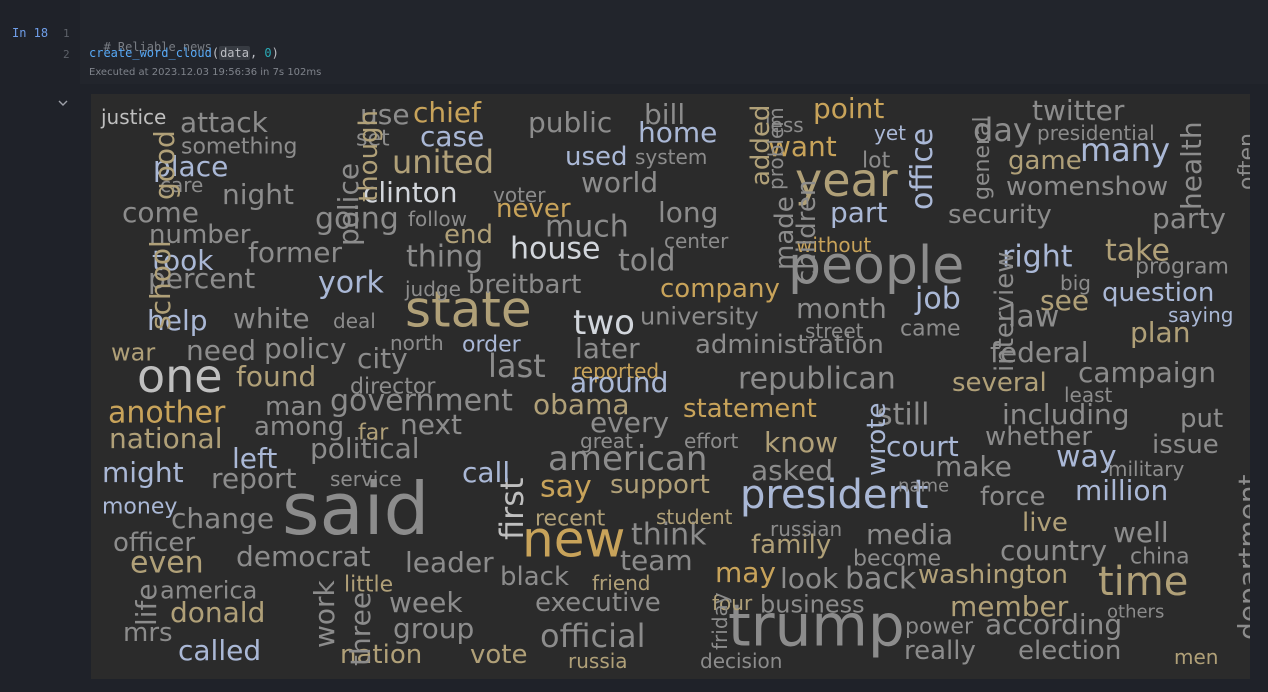 This screenshot has height=692, width=1268. I want to click on cloud-word: country, so click(1053, 550).